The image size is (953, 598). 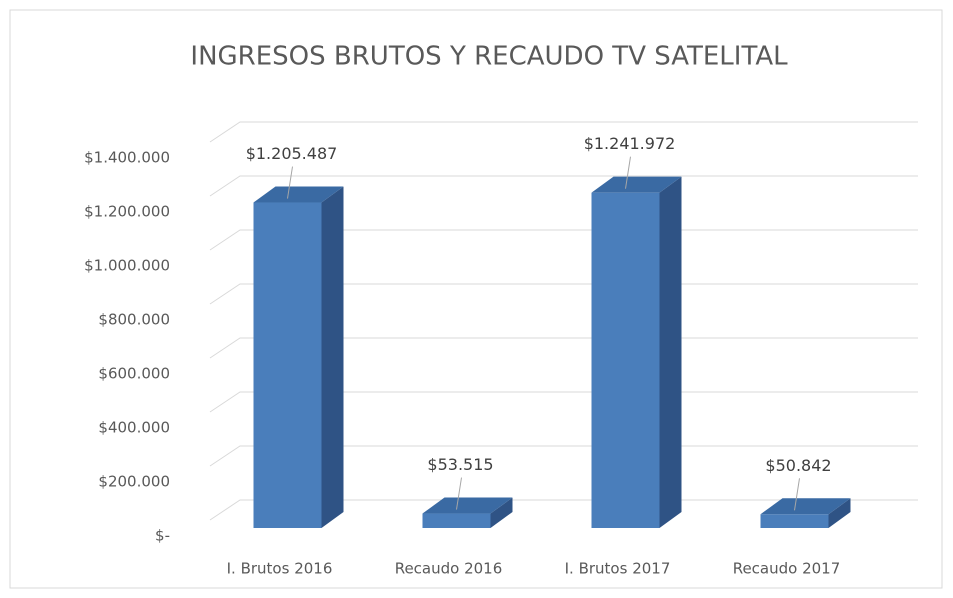 I want to click on y-tick-label: $1.200.000, so click(x=127, y=212).